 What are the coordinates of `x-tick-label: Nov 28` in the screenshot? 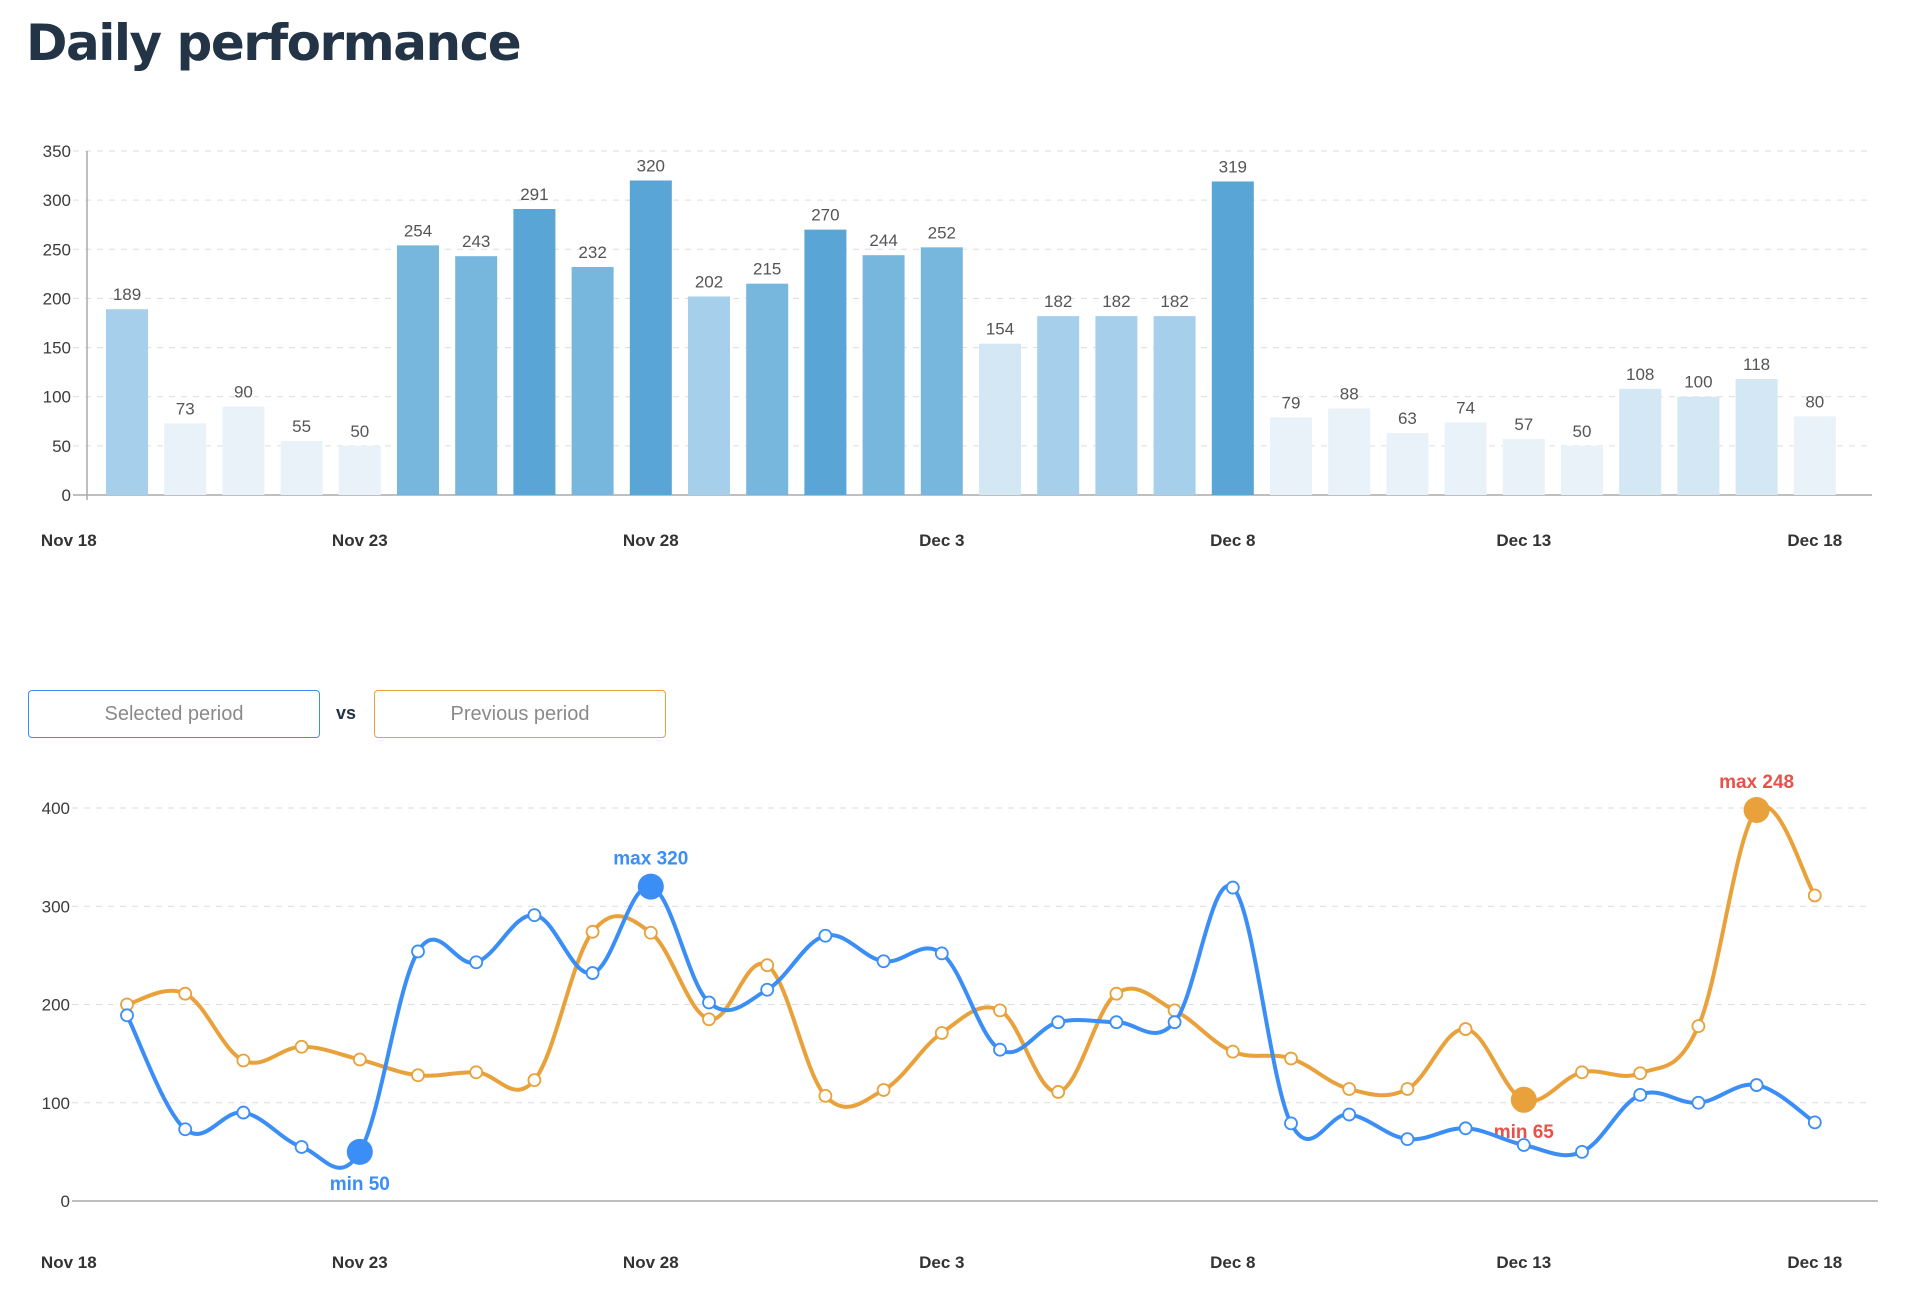 It's located at (651, 1262).